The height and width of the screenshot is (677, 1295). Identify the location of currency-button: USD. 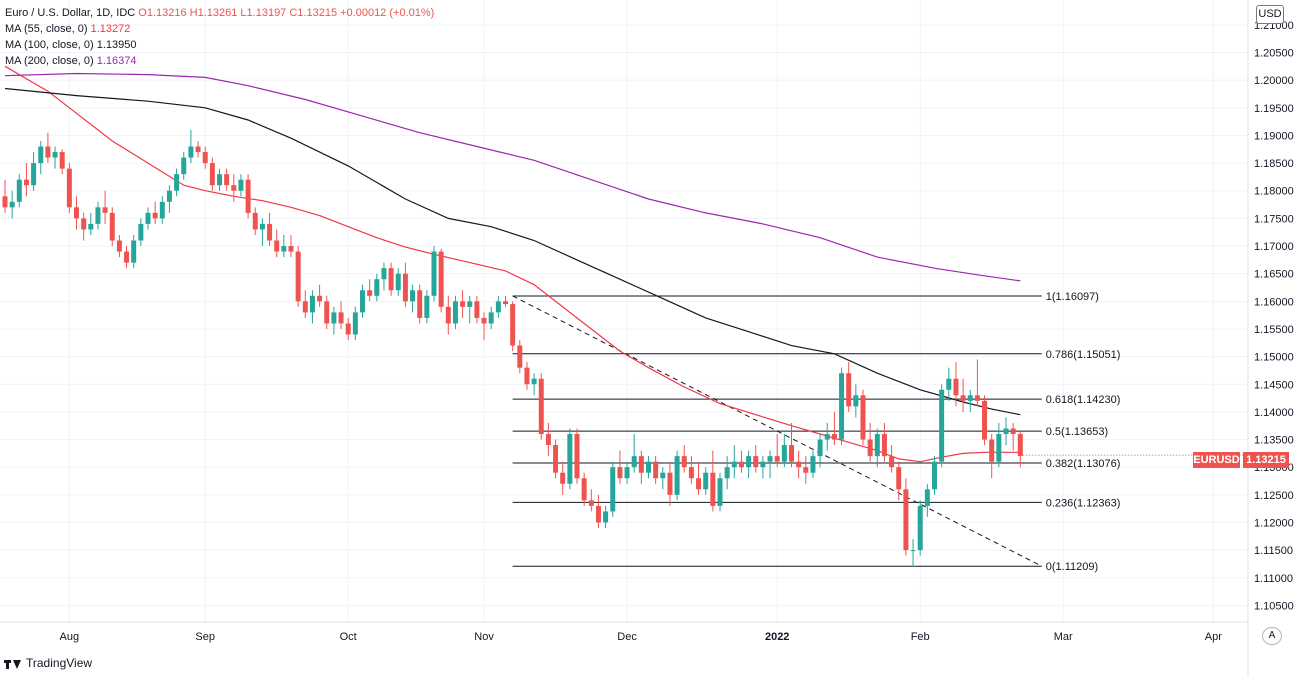
(1270, 14).